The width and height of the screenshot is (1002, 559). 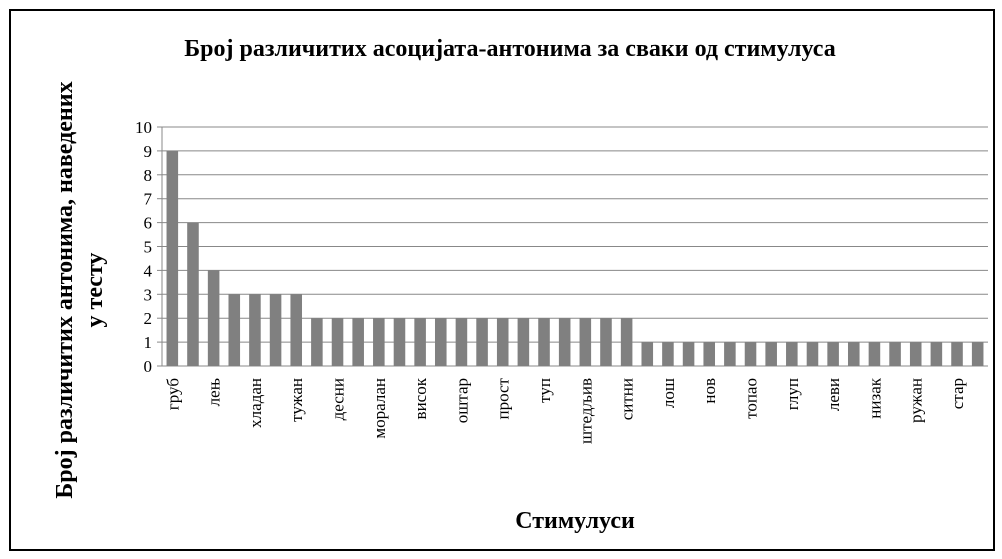 I want to click on x-tick-label: нов, so click(x=709, y=391).